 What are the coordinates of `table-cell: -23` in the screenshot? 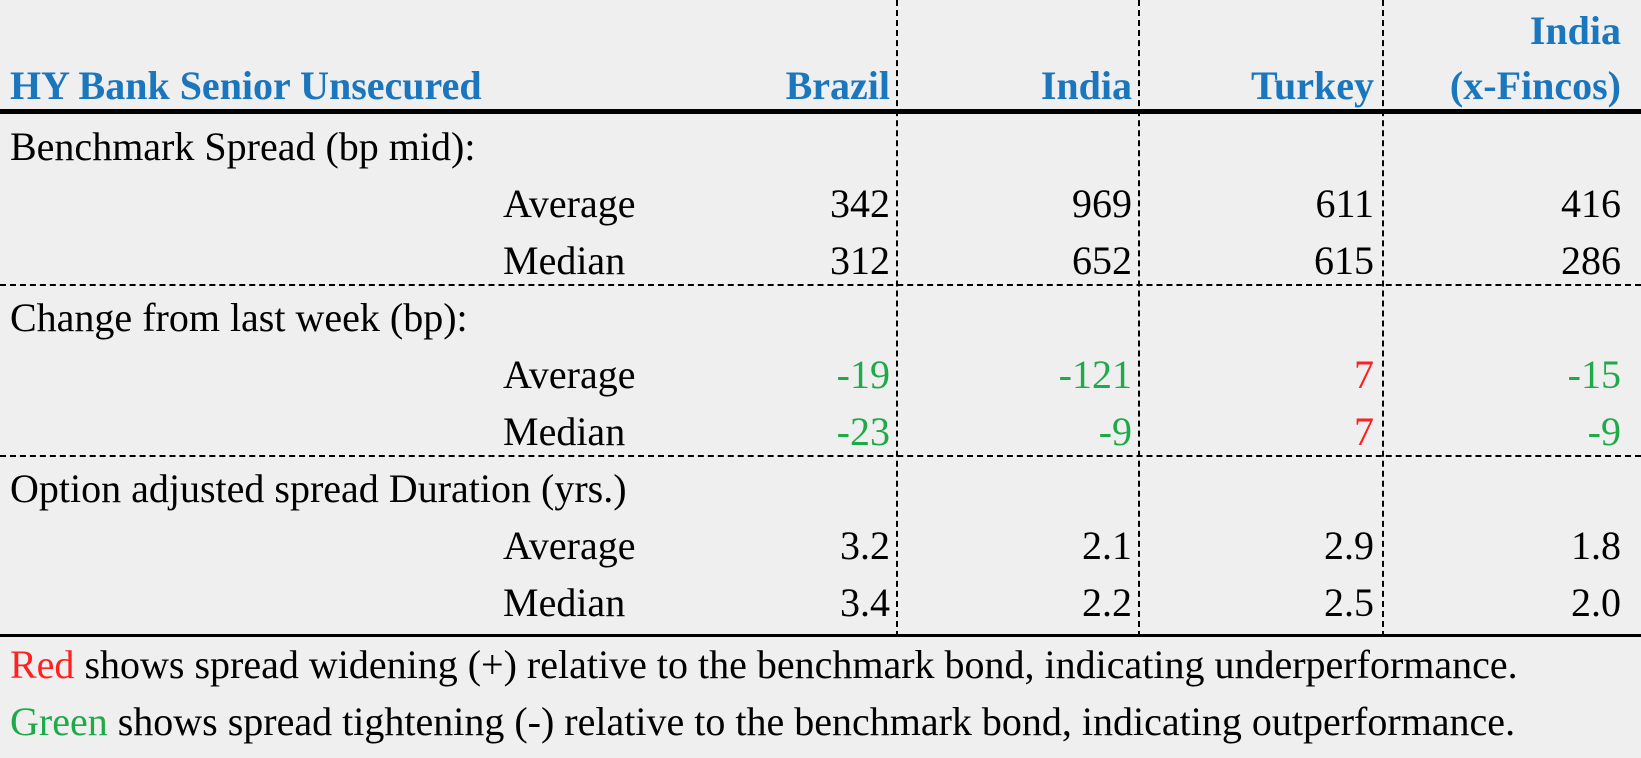 It's located at (863, 431).